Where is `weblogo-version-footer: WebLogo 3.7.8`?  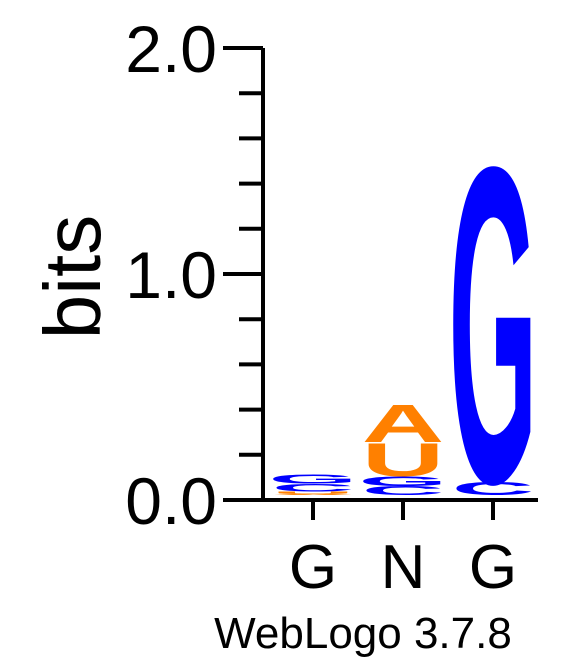 weblogo-version-footer: WebLogo 3.7.8 is located at coordinates (363, 633).